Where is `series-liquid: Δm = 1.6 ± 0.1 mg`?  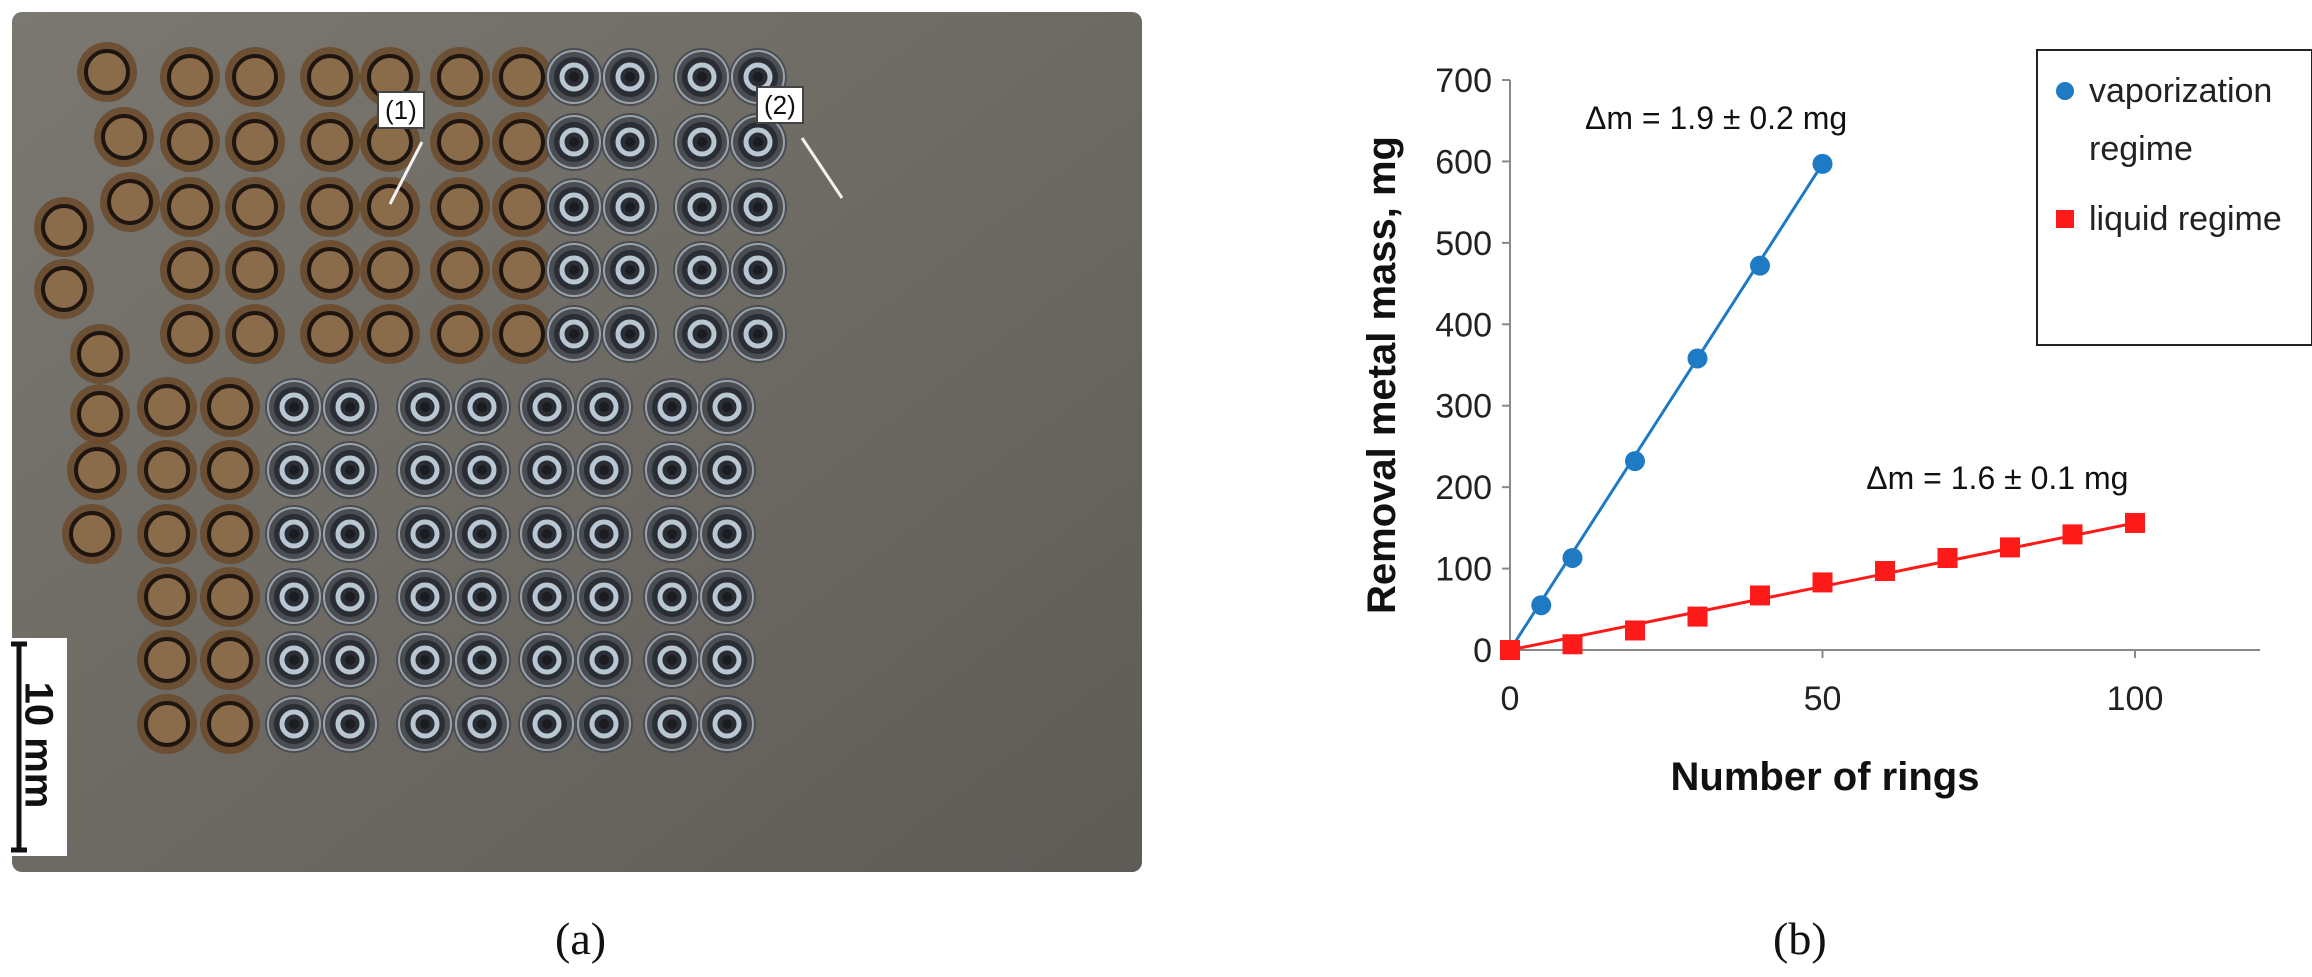
series-liquid: Δm = 1.6 ± 0.1 mg is located at coordinates (1822, 560).